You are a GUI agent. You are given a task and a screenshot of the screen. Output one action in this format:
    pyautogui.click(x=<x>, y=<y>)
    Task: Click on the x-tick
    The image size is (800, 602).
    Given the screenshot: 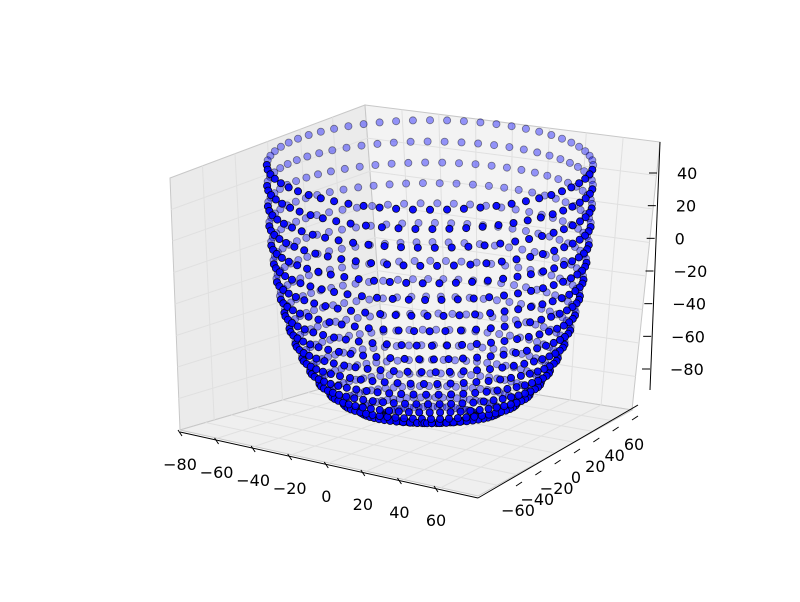 What is the action you would take?
    pyautogui.click(x=436, y=489)
    